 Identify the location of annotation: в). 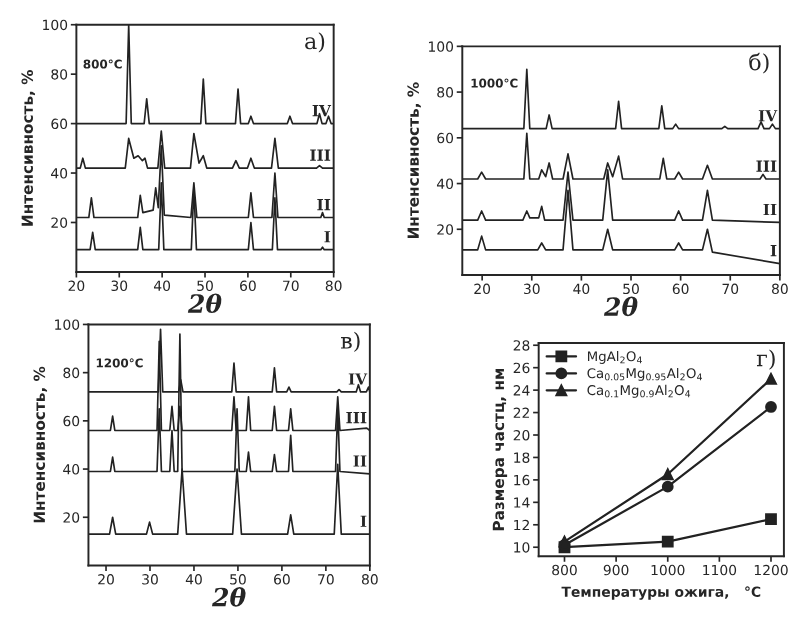
(350, 342).